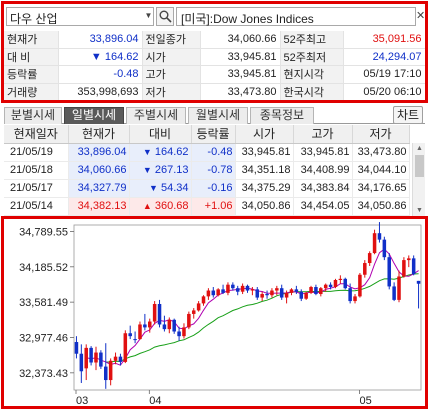  What do you see at coordinates (323, 152) in the screenshot?
I see `cell-high: 33,945.81` at bounding box center [323, 152].